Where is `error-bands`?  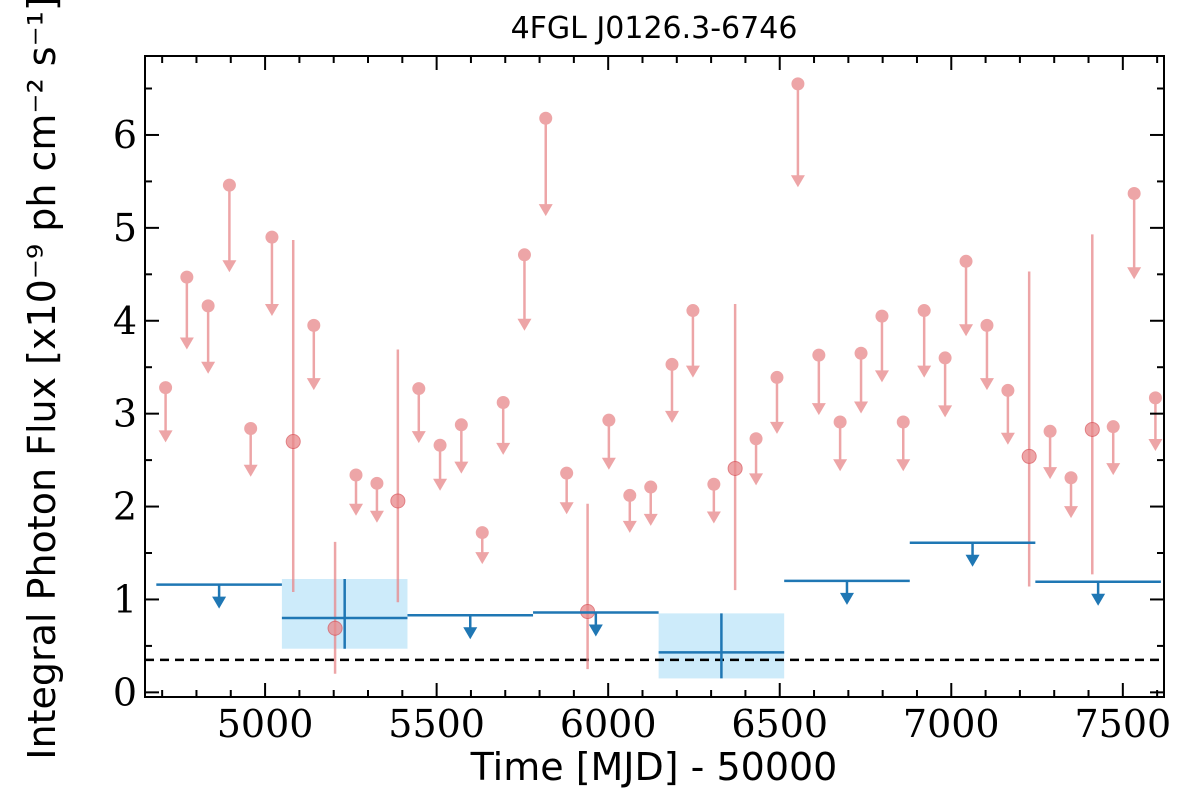
error-bands is located at coordinates (533, 629).